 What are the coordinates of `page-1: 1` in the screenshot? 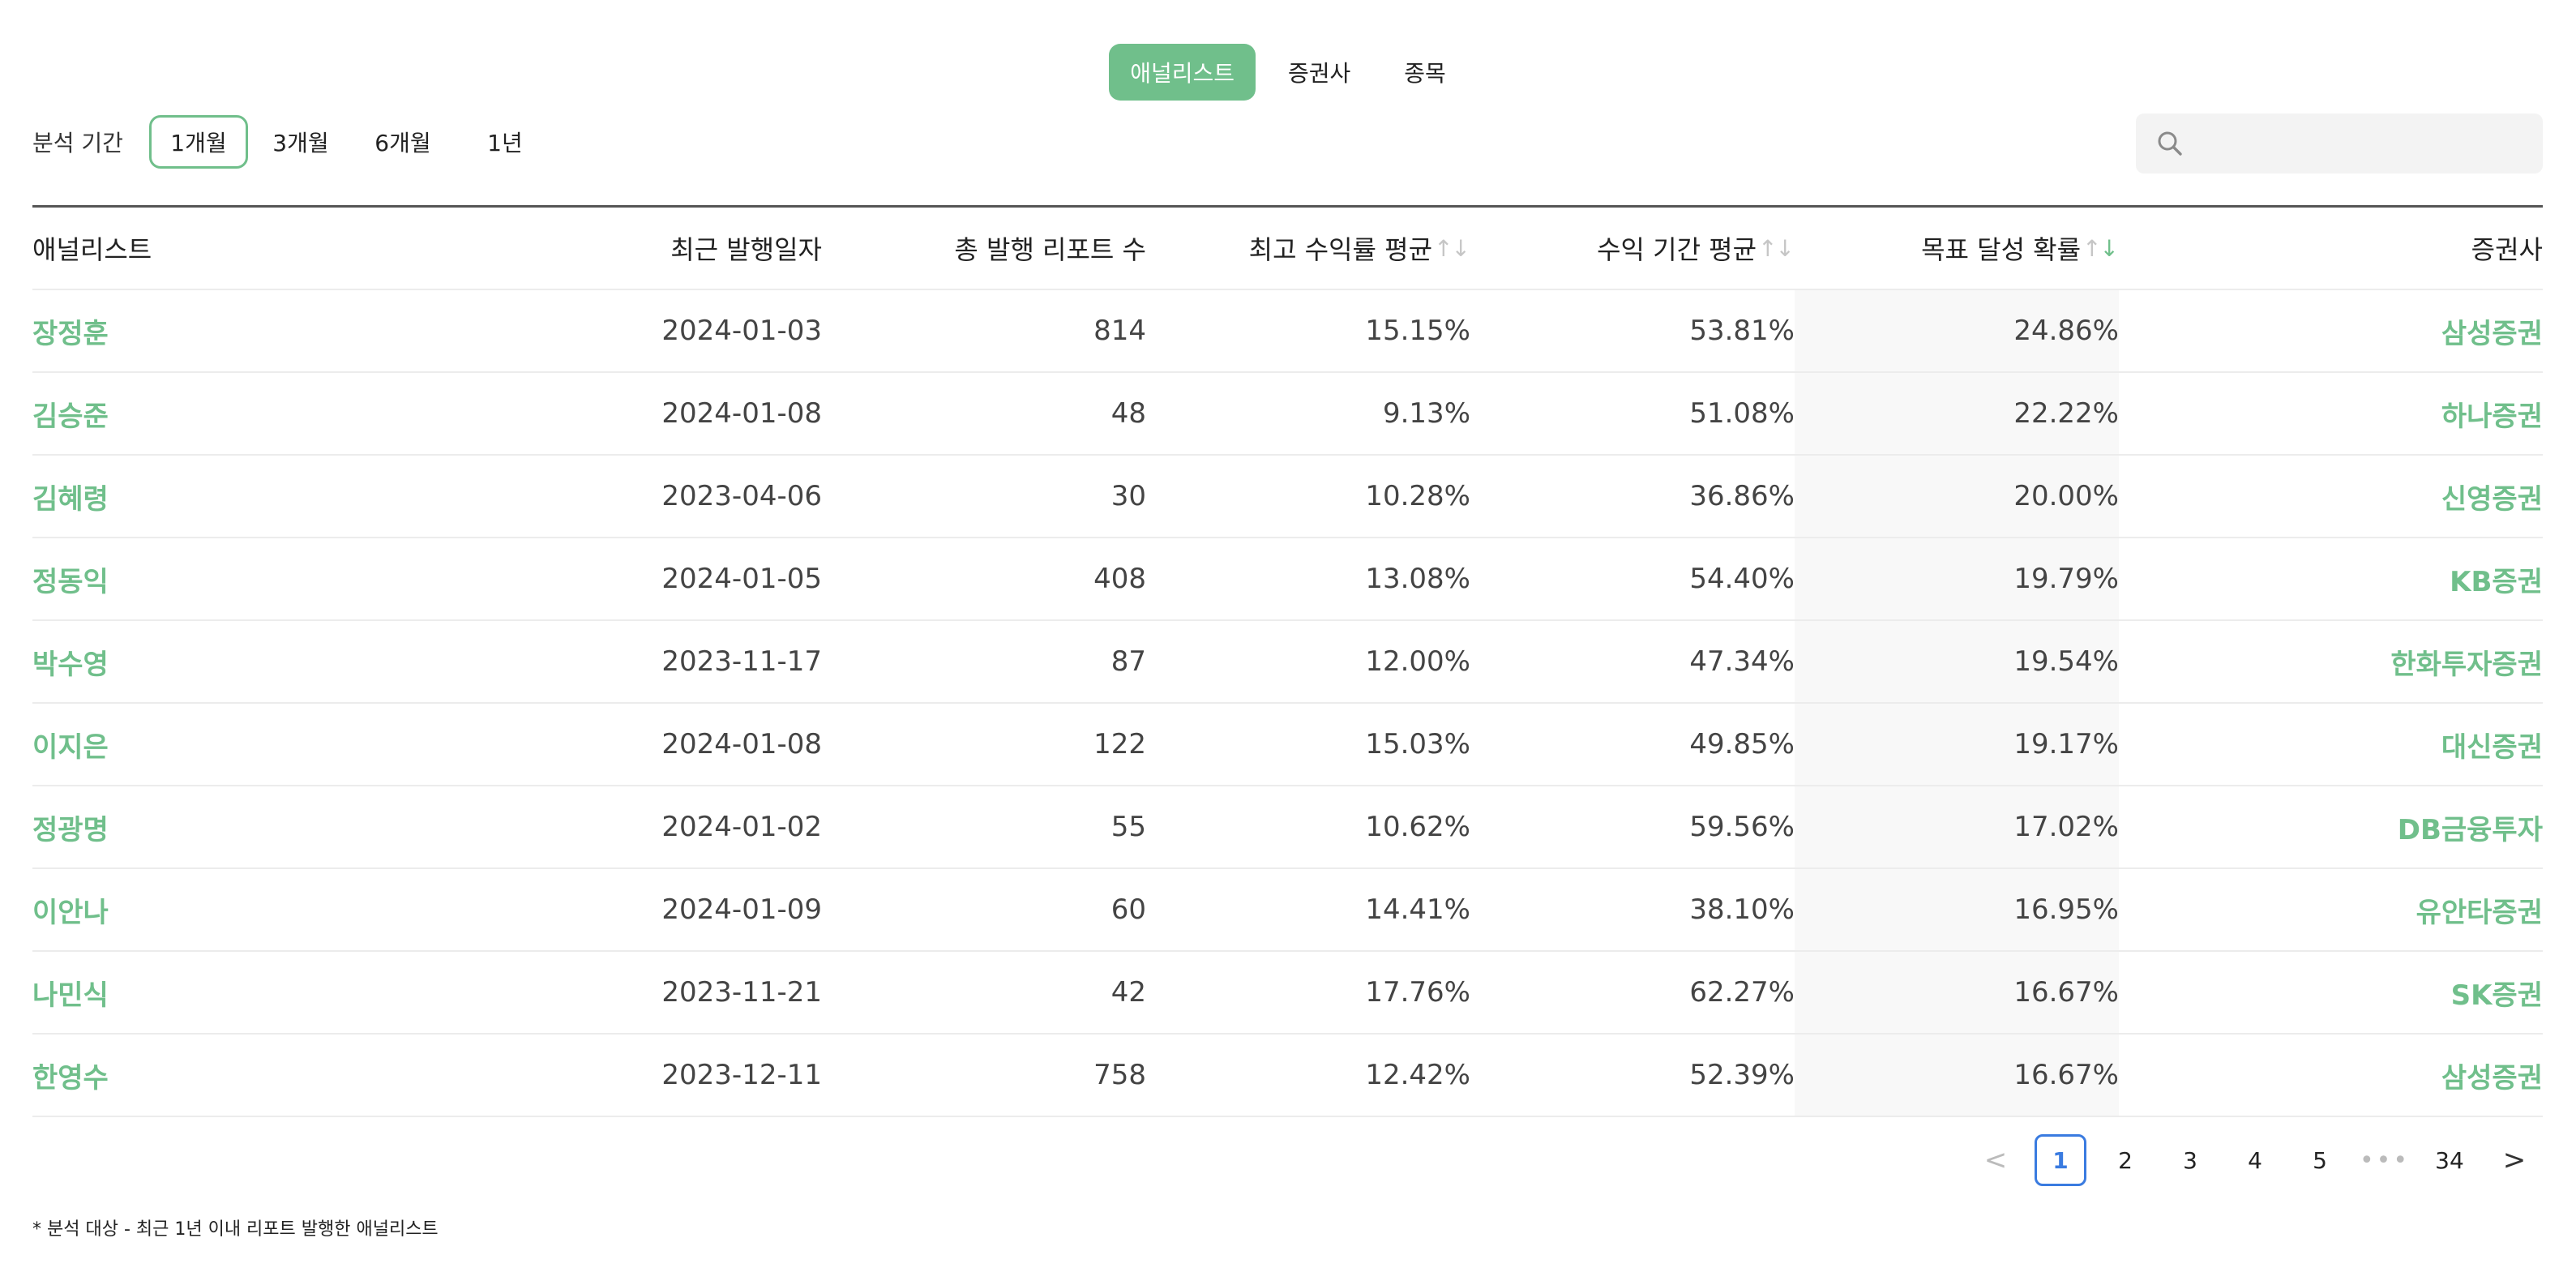 It's located at (2060, 1160).